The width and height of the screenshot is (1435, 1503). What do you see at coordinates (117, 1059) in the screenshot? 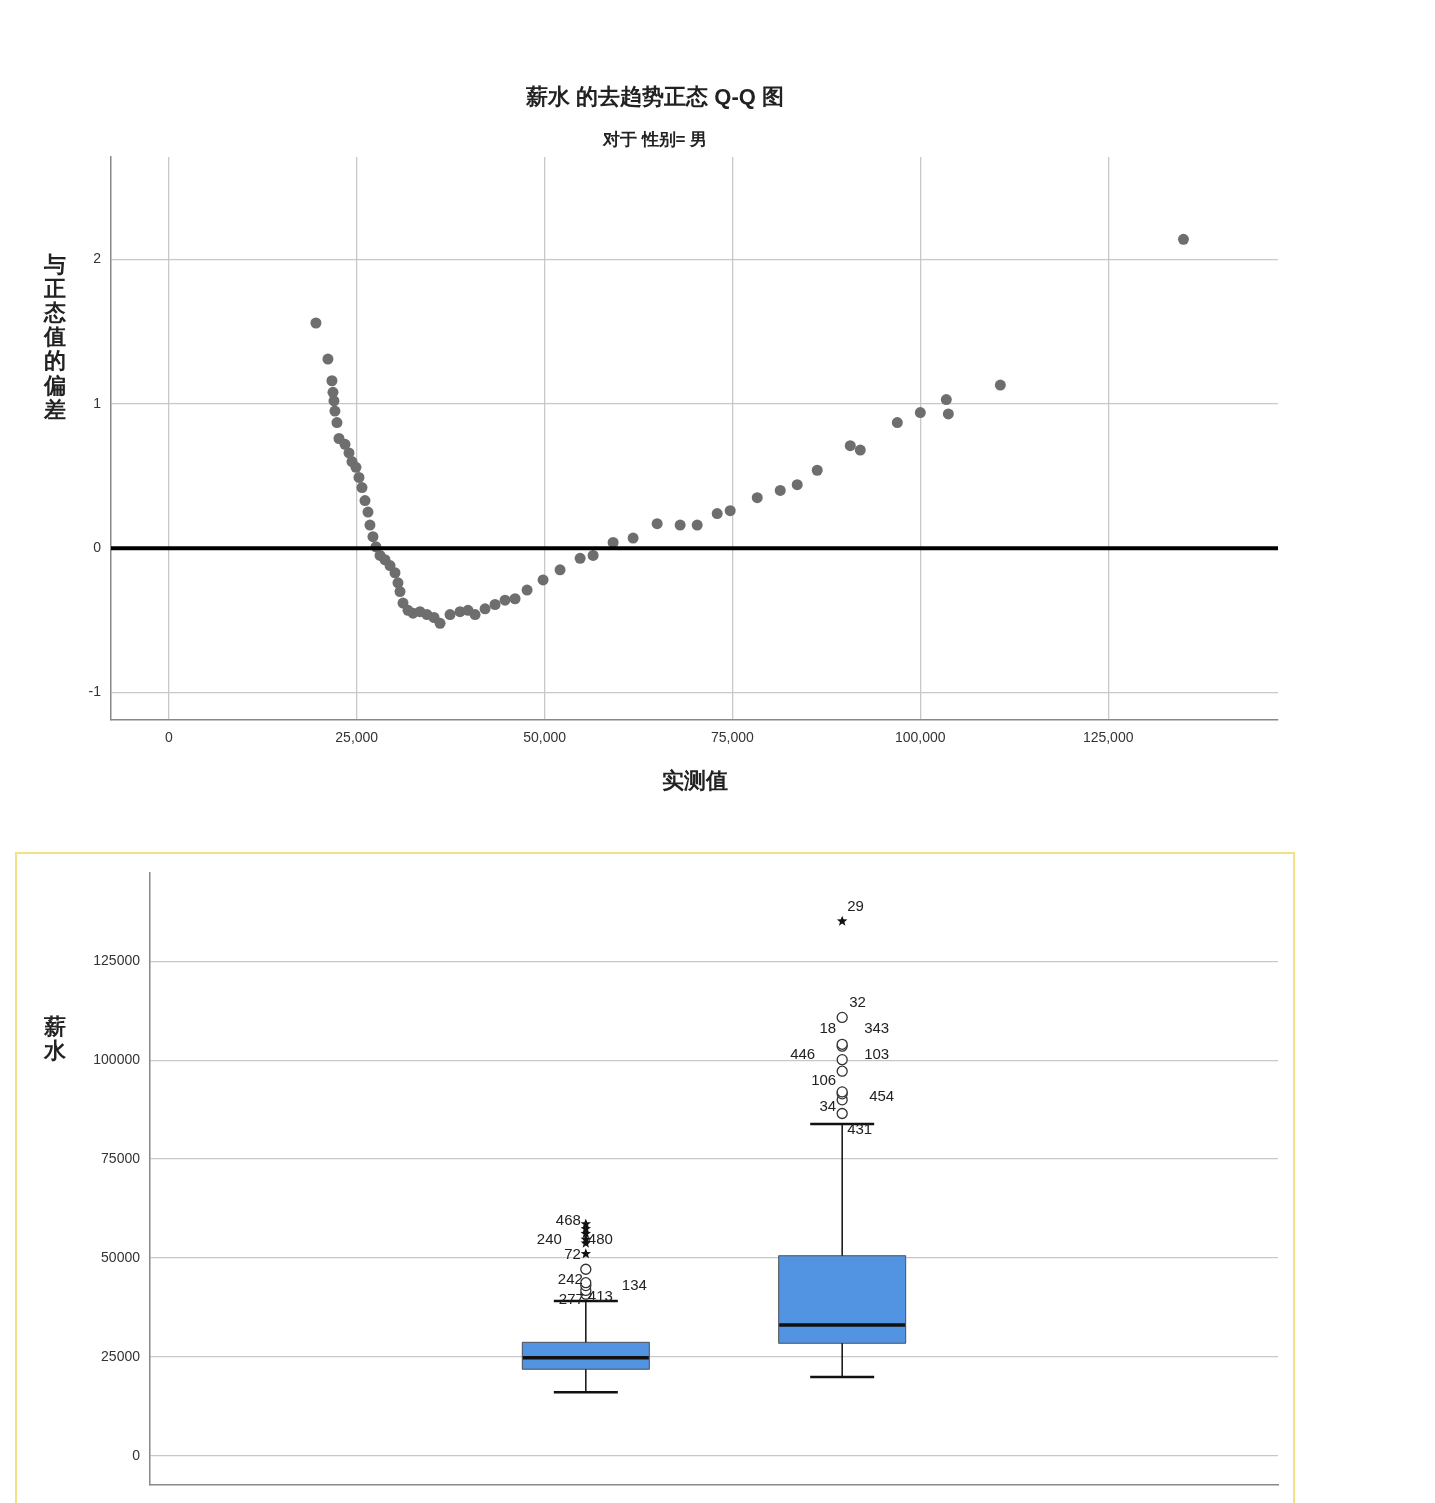
I see `y-tick-label: 100000` at bounding box center [117, 1059].